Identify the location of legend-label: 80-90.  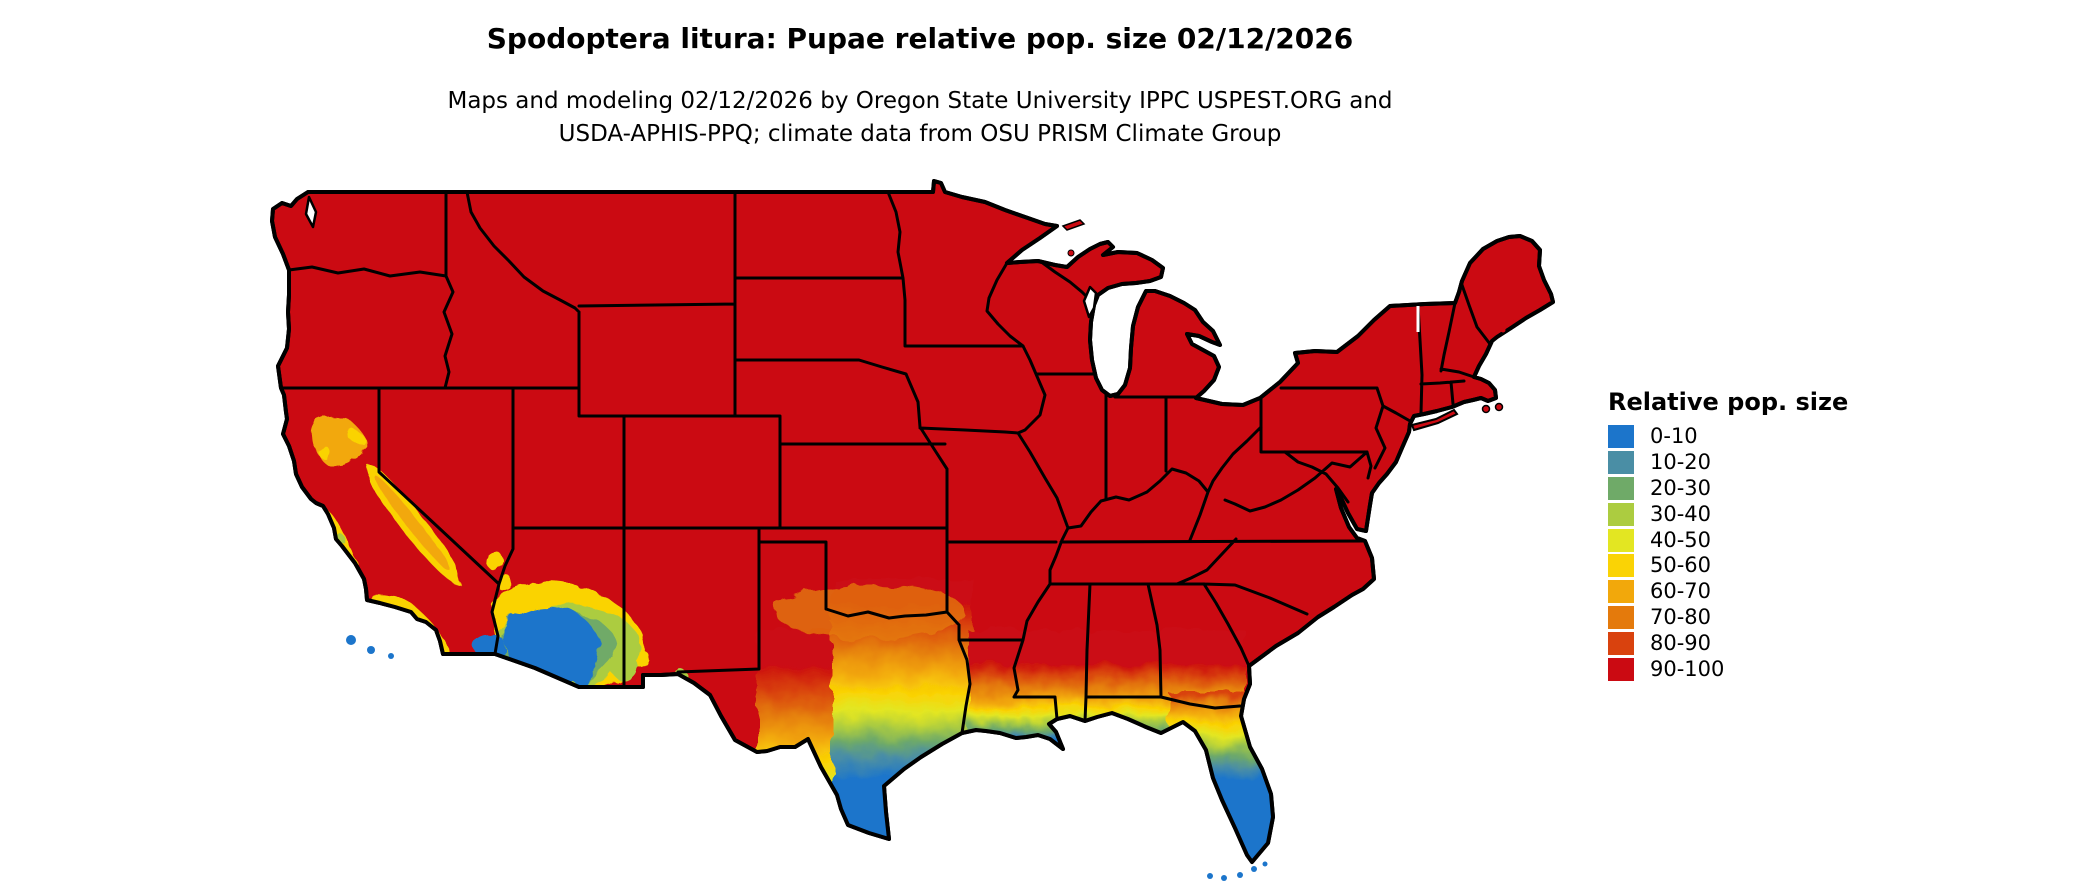
(1681, 642).